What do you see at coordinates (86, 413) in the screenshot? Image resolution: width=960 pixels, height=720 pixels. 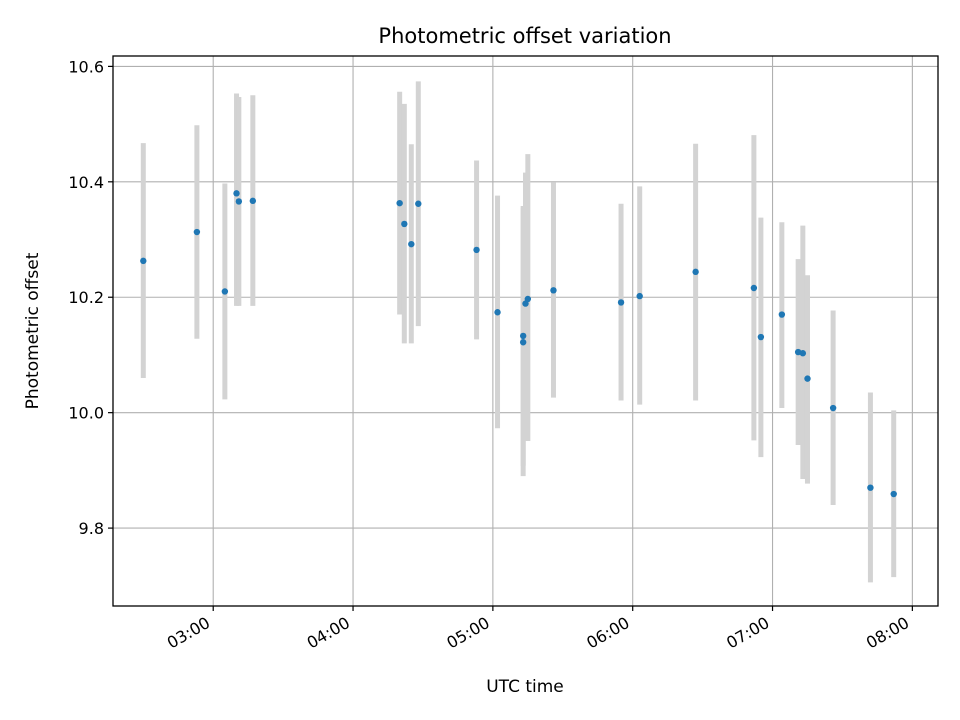 I see `y-tick-label: 10.0` at bounding box center [86, 413].